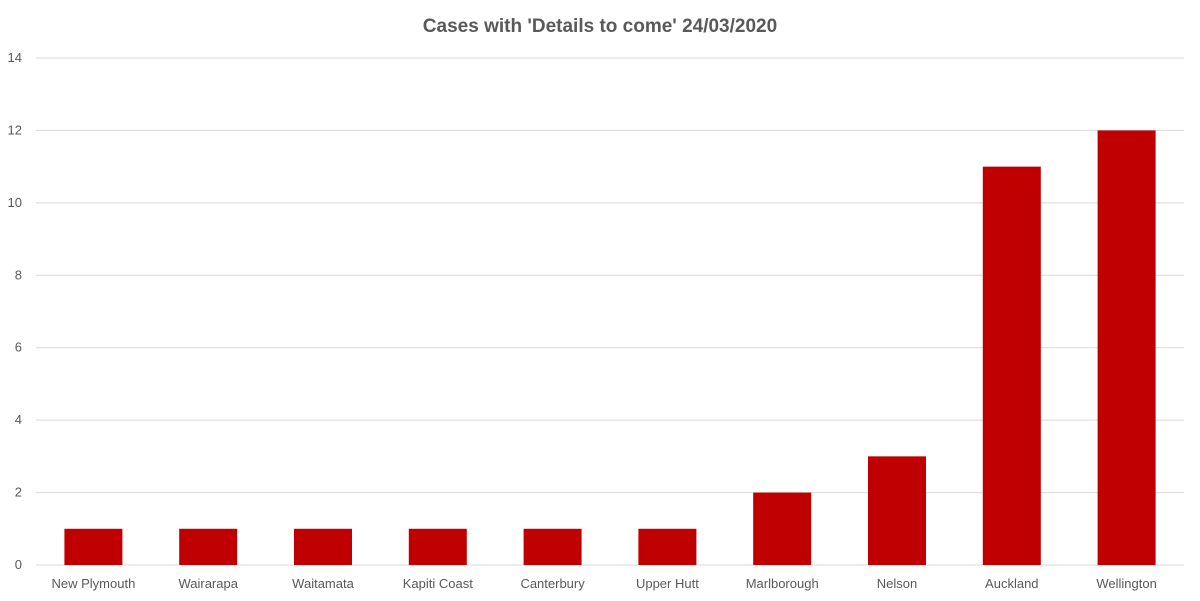 The height and width of the screenshot is (601, 1200). What do you see at coordinates (18, 347) in the screenshot?
I see `y-tick-label: 6` at bounding box center [18, 347].